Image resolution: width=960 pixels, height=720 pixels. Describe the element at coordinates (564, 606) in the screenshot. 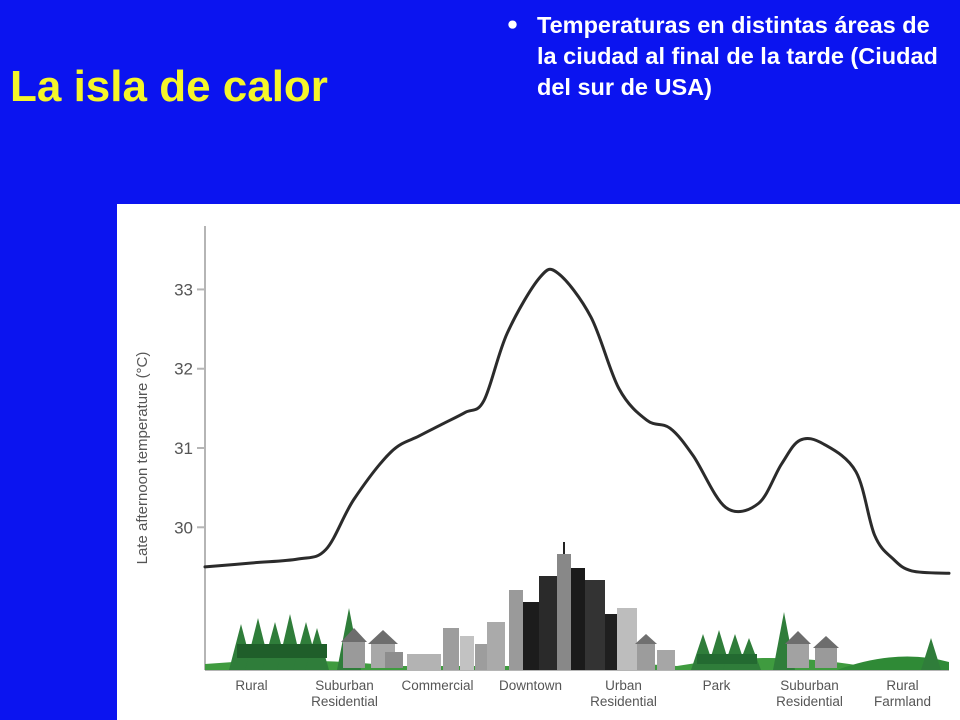

I see `downtown-skyline` at that location.